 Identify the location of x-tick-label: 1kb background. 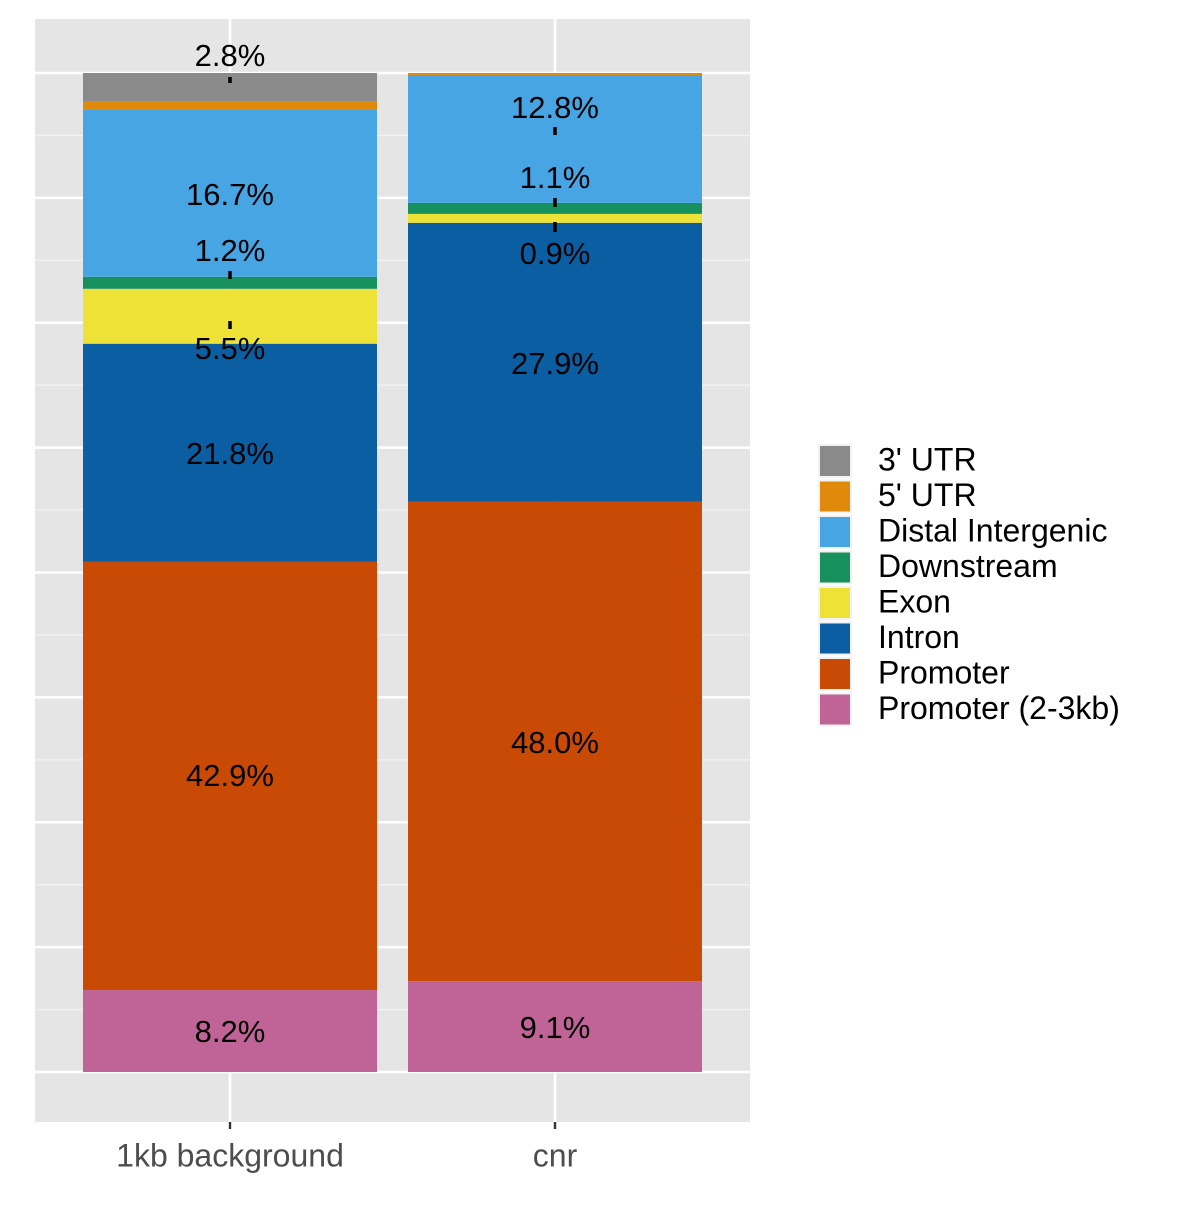
(230, 1155).